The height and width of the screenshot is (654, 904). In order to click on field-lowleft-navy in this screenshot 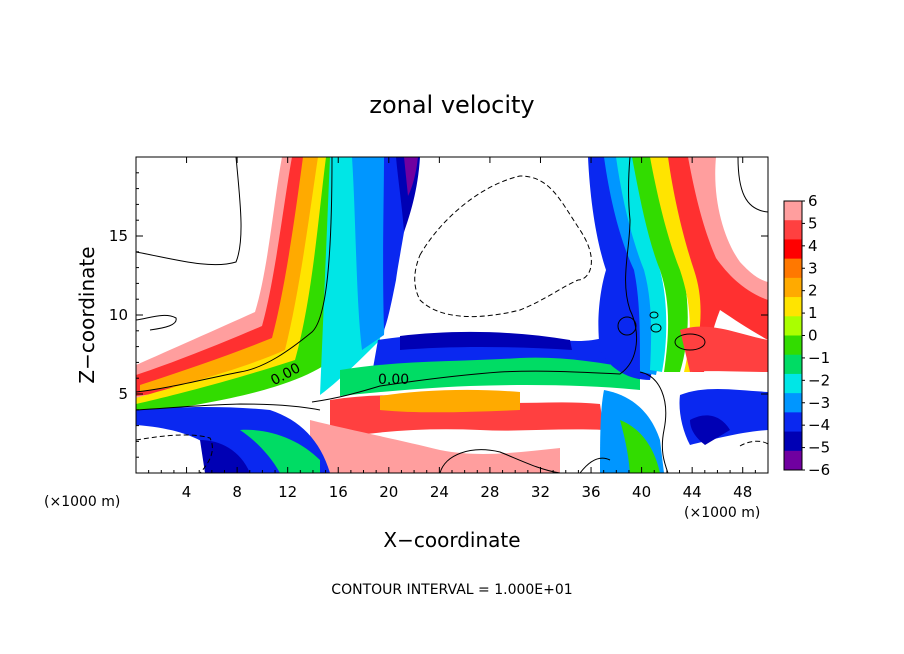, I will do `click(225, 456)`.